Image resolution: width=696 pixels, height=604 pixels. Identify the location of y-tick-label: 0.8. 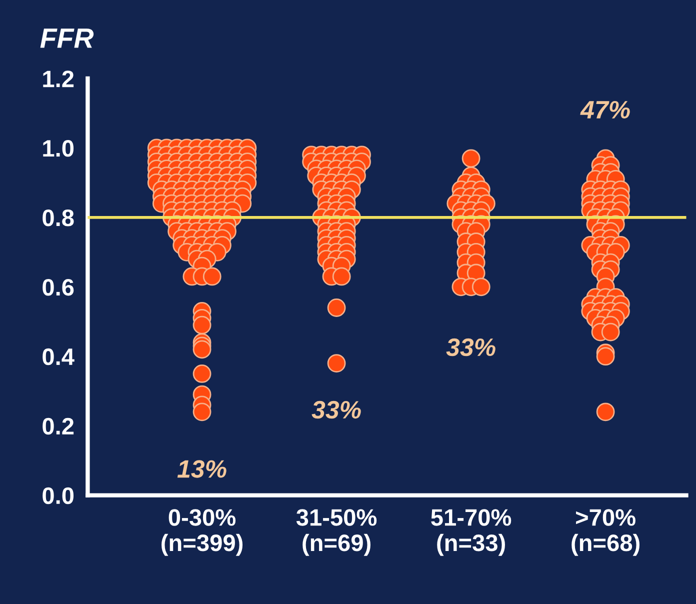
(58, 218).